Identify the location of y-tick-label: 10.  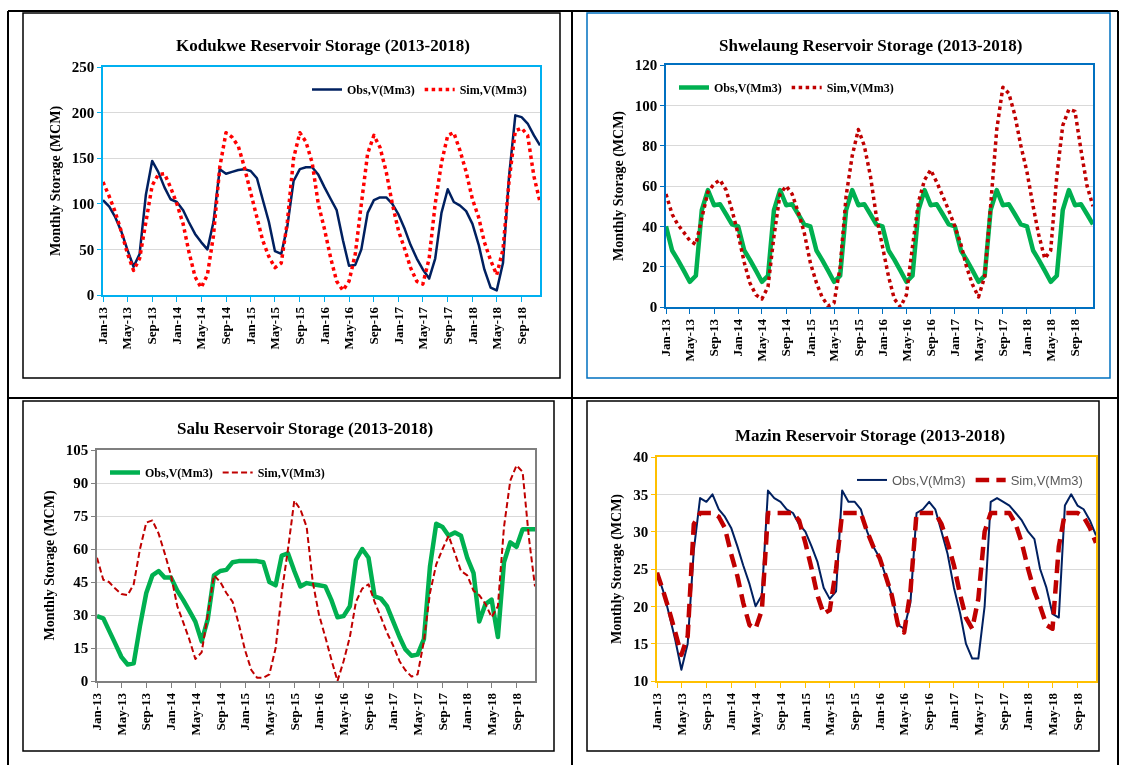
(641, 681).